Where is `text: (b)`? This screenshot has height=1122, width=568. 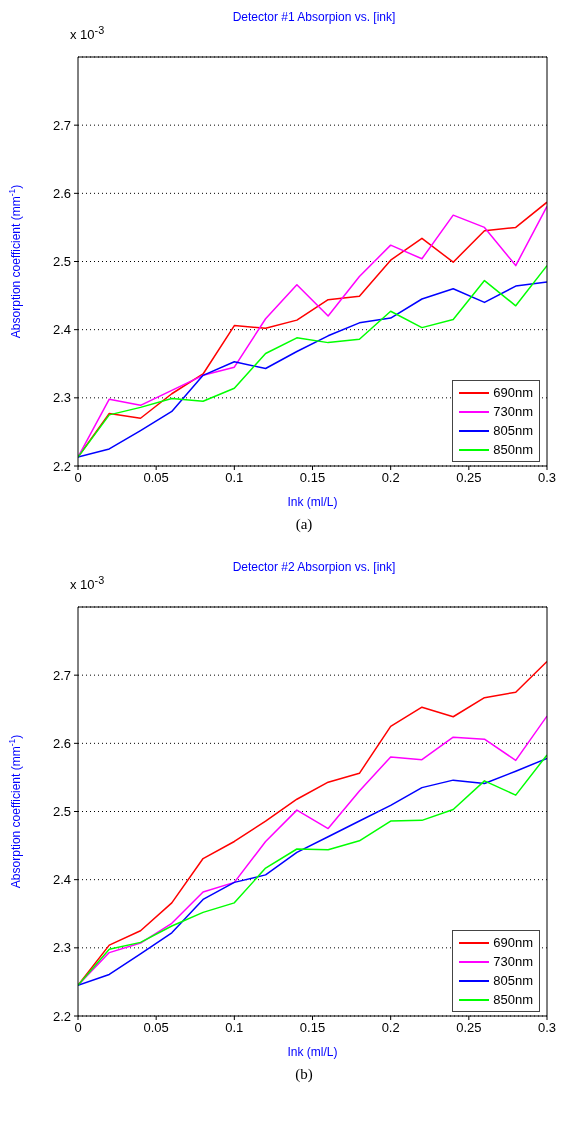
text: (b) is located at coordinates (304, 1075).